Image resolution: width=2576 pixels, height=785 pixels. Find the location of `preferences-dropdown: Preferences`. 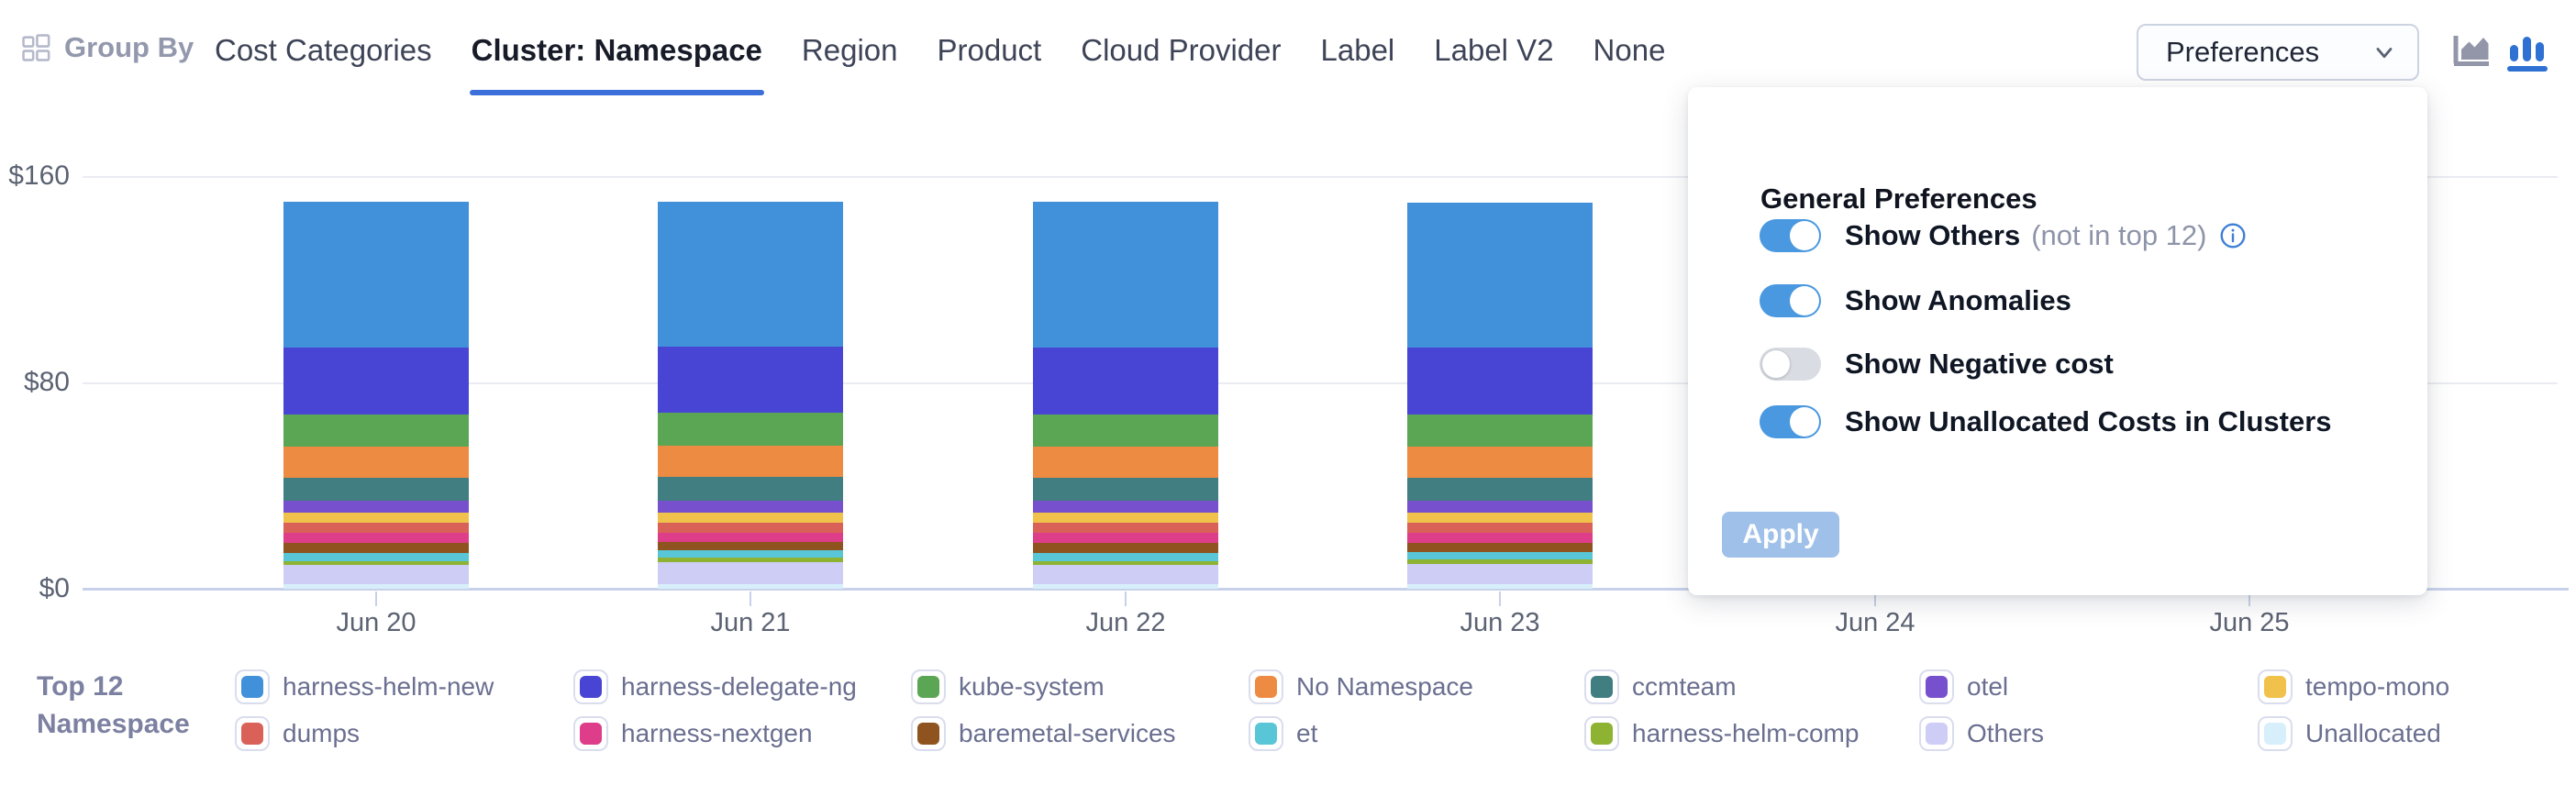

preferences-dropdown: Preferences is located at coordinates (2278, 52).